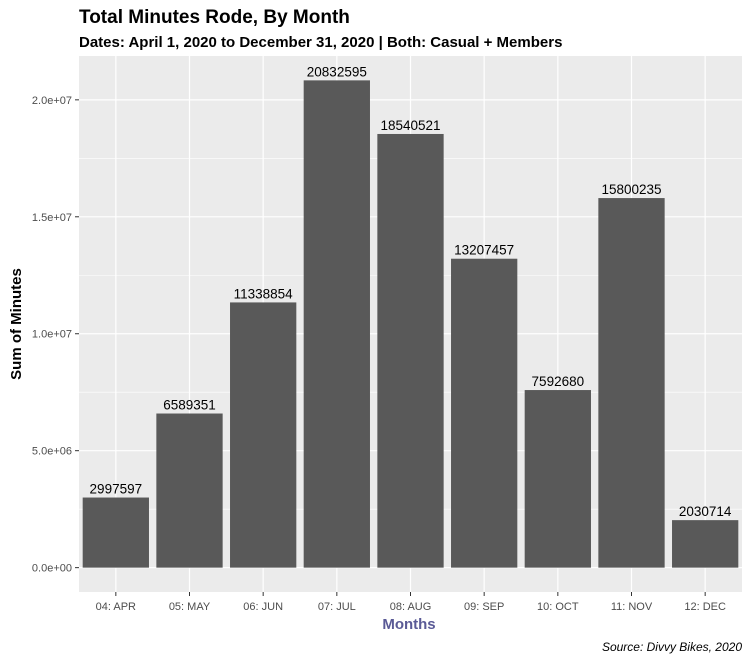 This screenshot has height=660, width=750. Describe the element at coordinates (672, 647) in the screenshot. I see `chart-caption: Source: Divvy Bikes, 2020` at that location.